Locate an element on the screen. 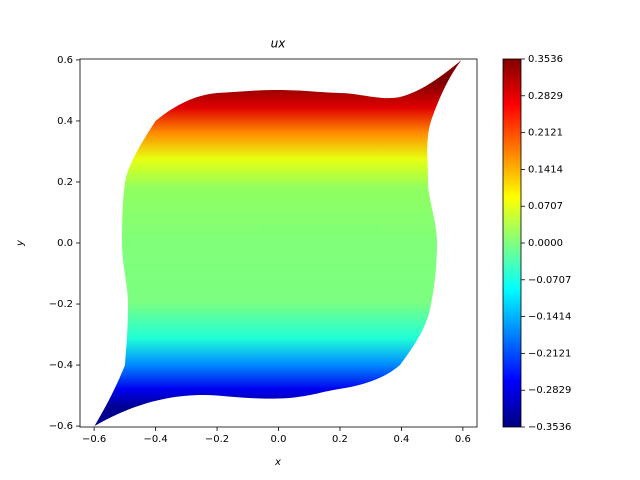 Image resolution: width=640 pixels, height=480 pixels. y-tick-label: 0.4 is located at coordinates (65, 121).